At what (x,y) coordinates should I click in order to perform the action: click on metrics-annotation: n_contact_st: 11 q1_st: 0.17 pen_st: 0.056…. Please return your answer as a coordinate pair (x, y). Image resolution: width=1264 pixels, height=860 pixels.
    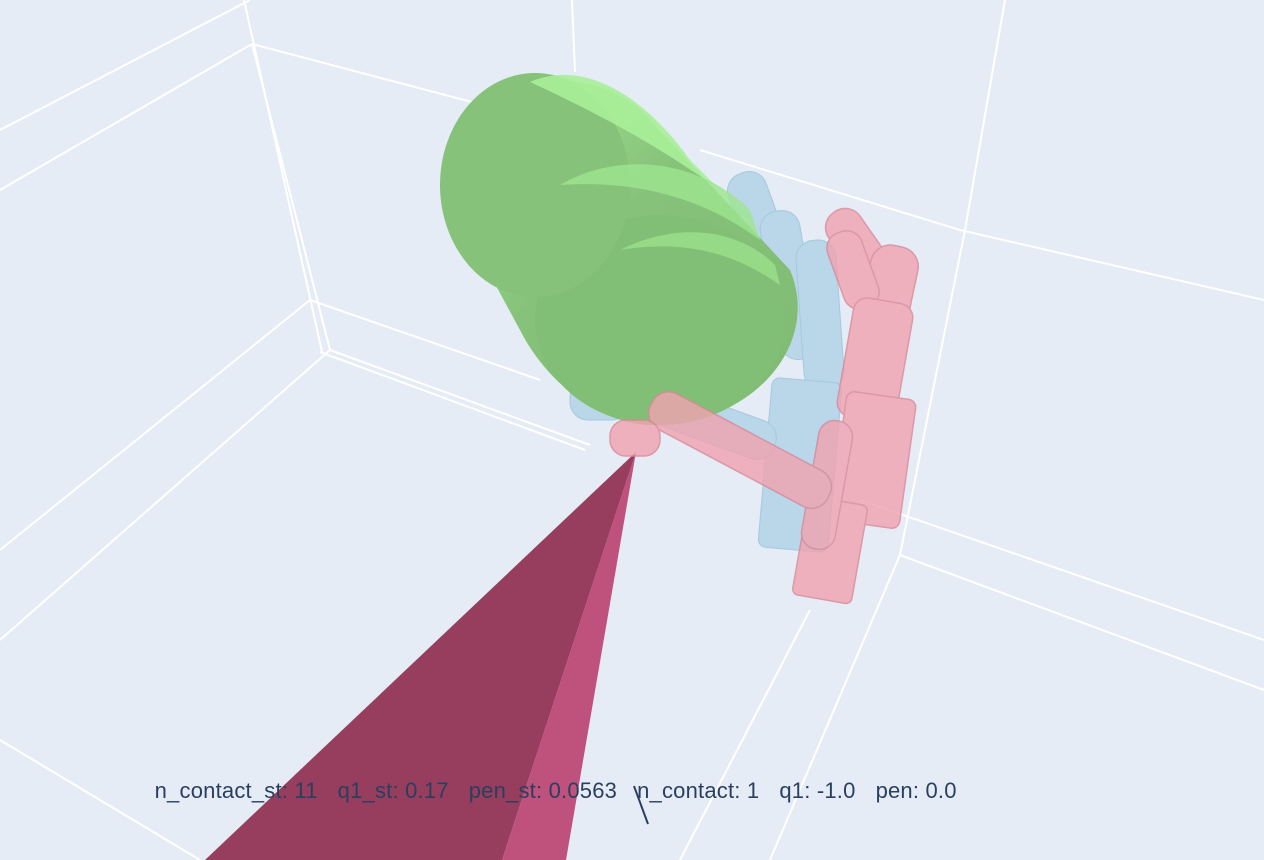
    Looking at the image, I should click on (559, 778).